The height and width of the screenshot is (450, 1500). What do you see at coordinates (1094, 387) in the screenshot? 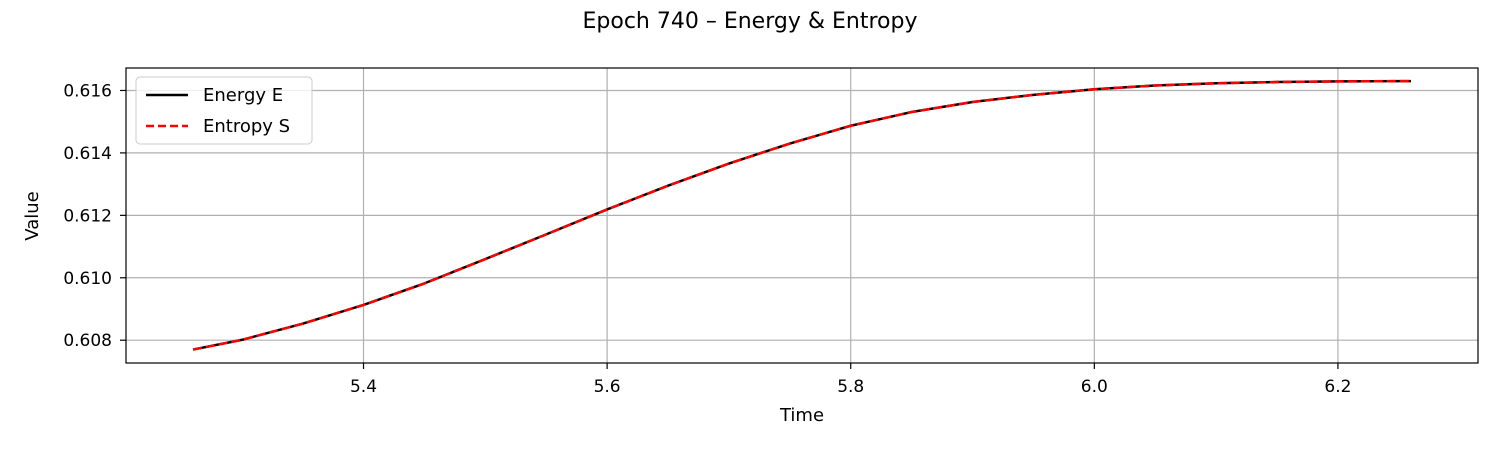
I see `x-tick-label: 6.0` at bounding box center [1094, 387].